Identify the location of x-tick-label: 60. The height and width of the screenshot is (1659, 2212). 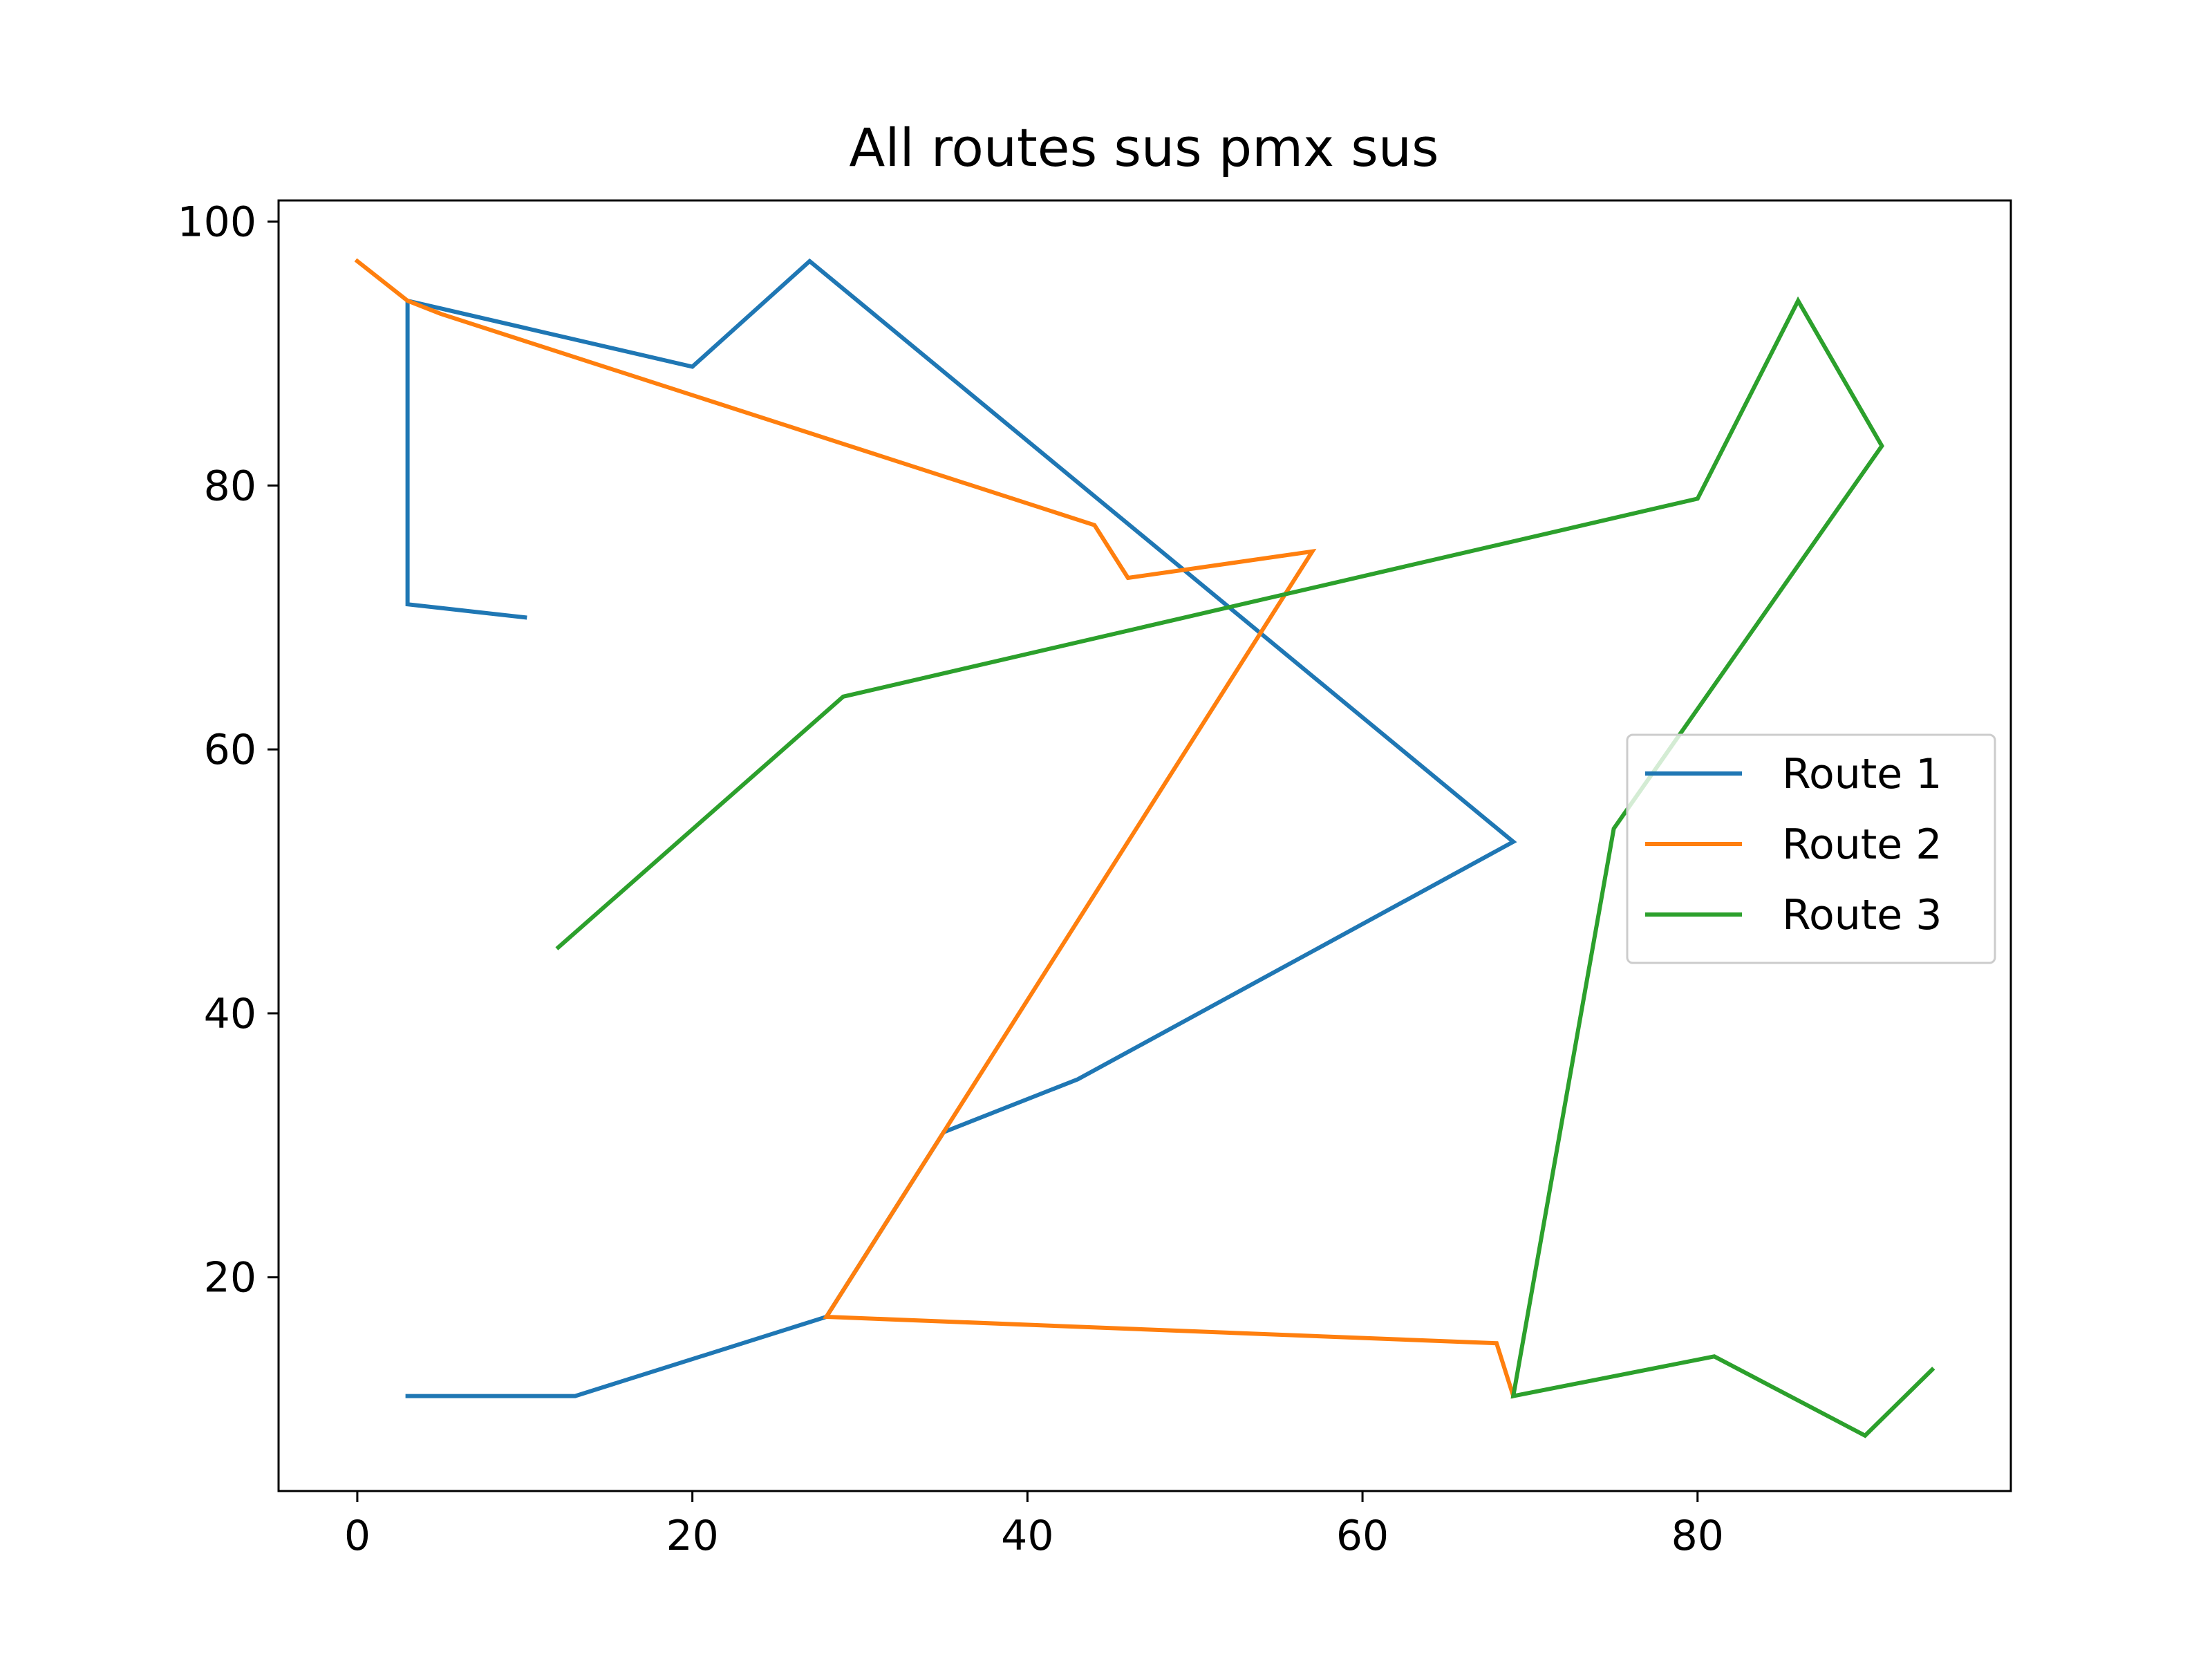
(1363, 1536).